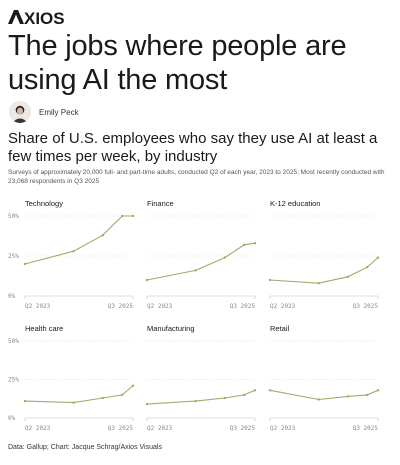  I want to click on panel-technology: Technology 50% 25% 0% Q2 2023 Q3 2025, so click(71, 254).